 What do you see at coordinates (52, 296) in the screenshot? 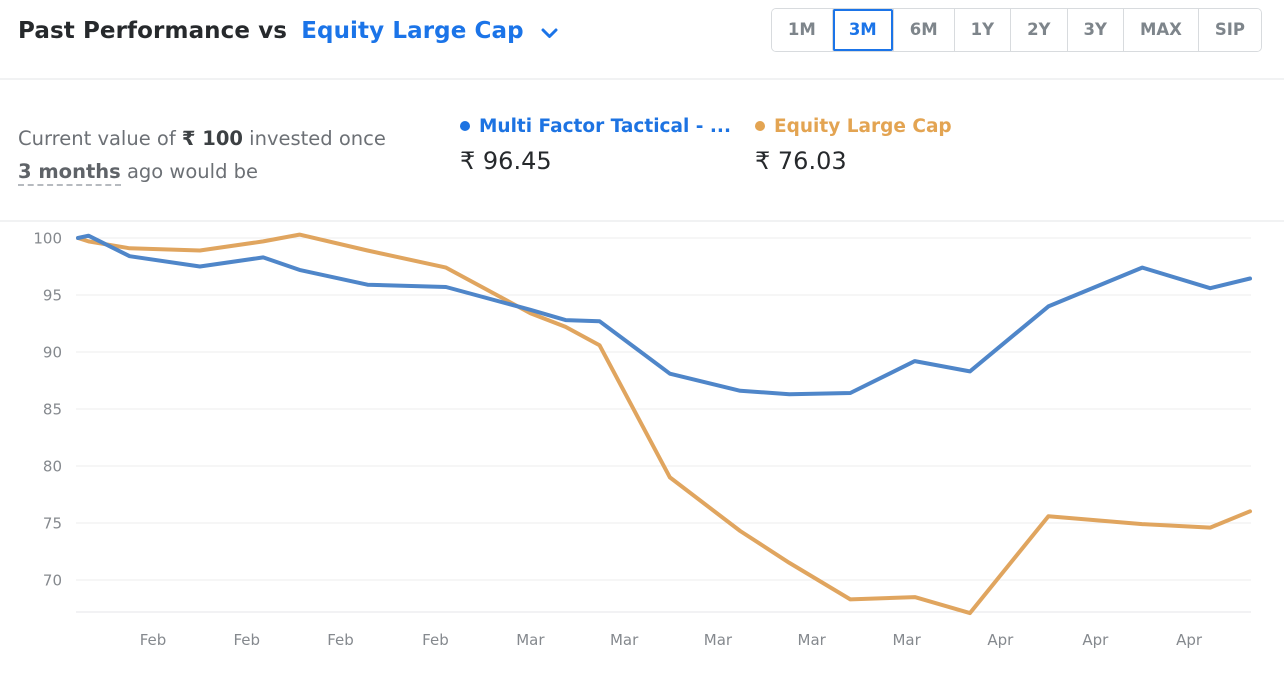
I see `y-axis-label: 95` at bounding box center [52, 296].